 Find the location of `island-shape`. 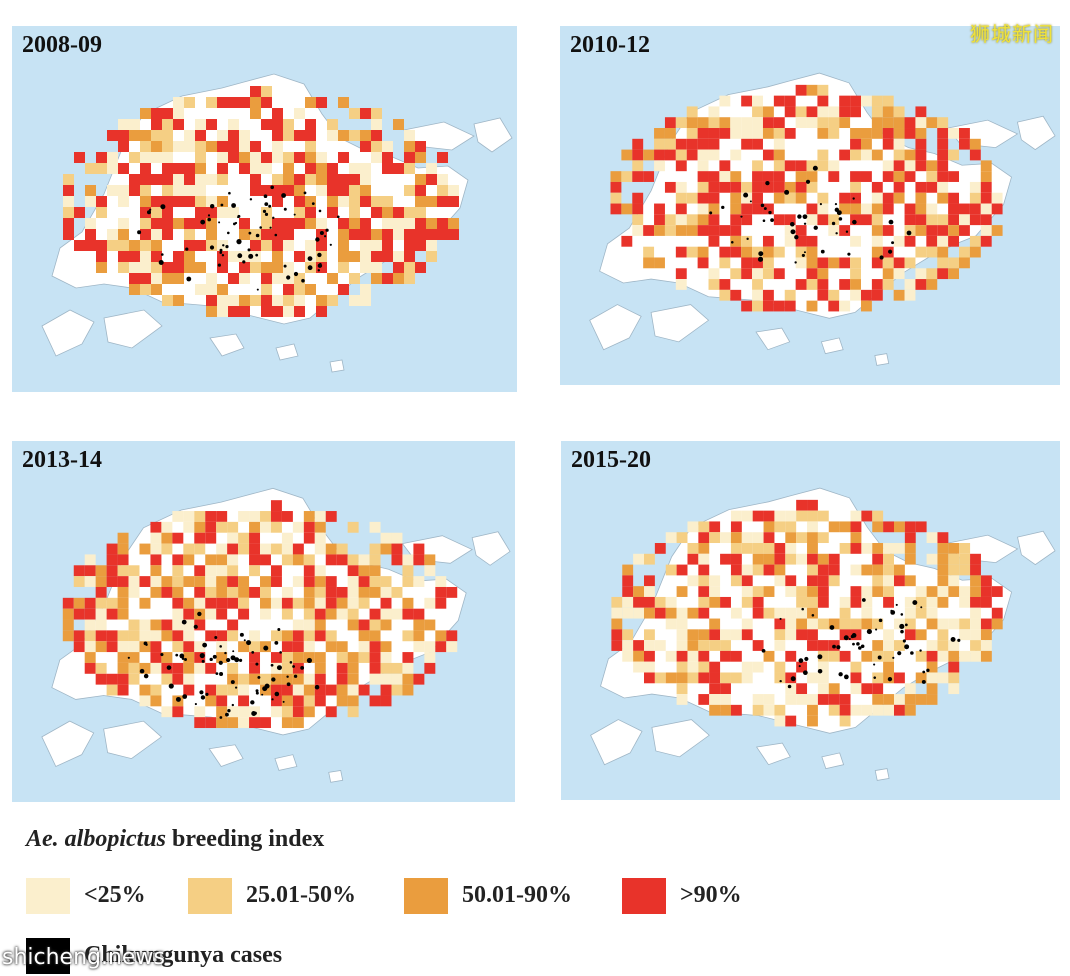

island-shape is located at coordinates (615, 327).